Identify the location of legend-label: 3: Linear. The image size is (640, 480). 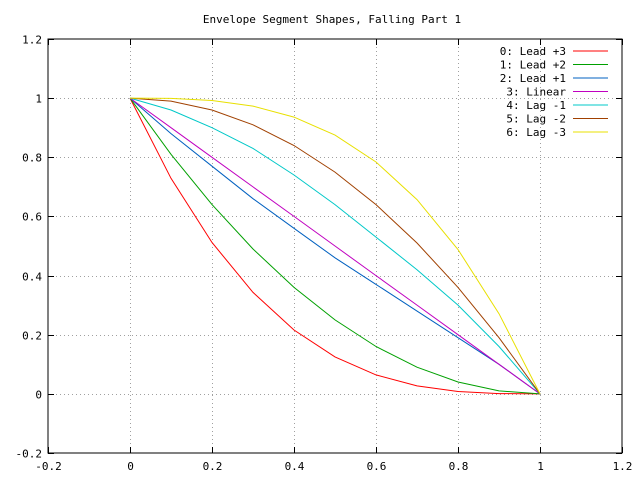
(536, 92).